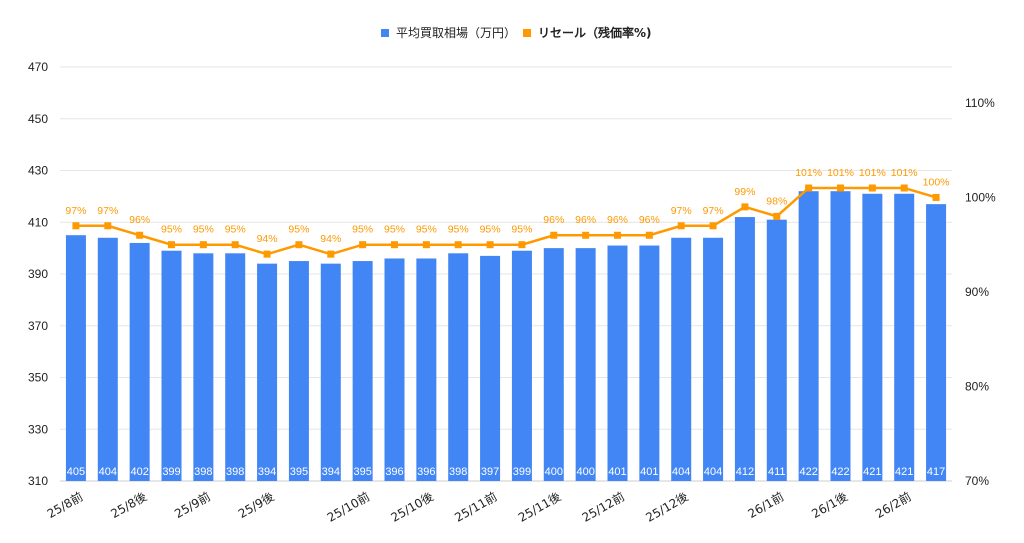 The image size is (1024, 543). Describe the element at coordinates (348, 507) in the screenshot. I see `x-tick-label: 25/10前` at that location.